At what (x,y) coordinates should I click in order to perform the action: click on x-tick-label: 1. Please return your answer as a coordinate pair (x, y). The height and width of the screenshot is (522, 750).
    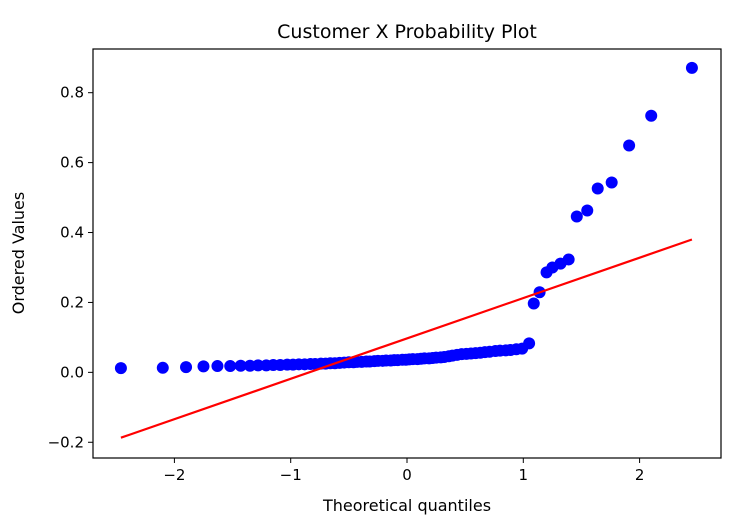
    Looking at the image, I should click on (524, 475).